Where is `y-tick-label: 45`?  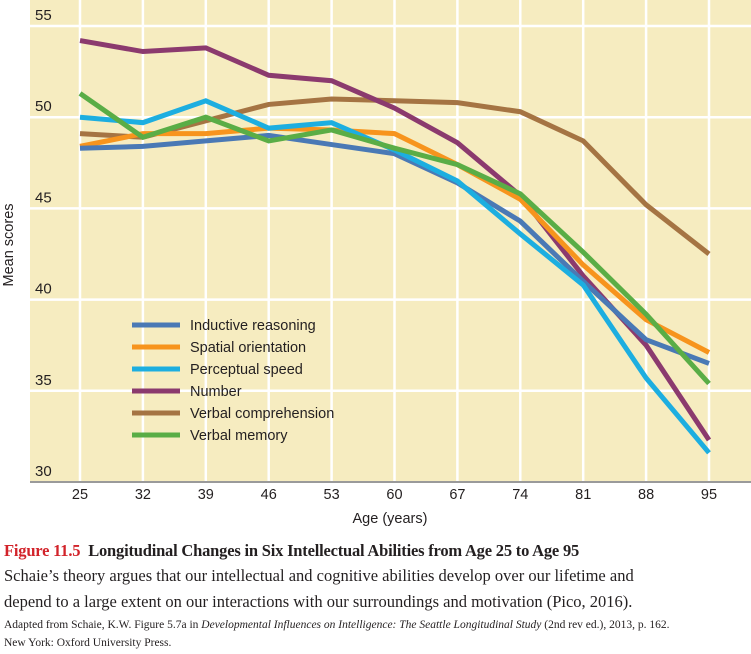 y-tick-label: 45 is located at coordinates (43, 197).